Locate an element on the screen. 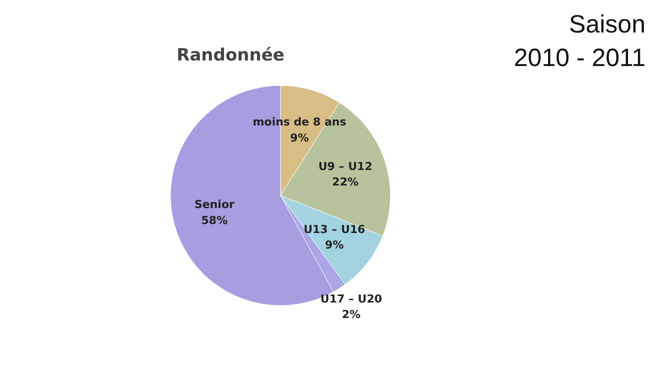 The height and width of the screenshot is (371, 660). data-label: 58% is located at coordinates (214, 220).